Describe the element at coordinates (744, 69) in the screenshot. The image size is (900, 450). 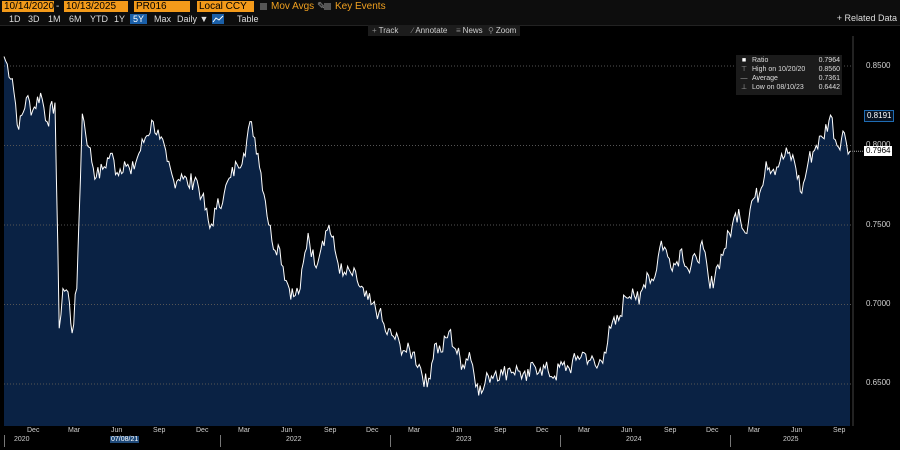
I see `high-marker-icon: ⊤` at that location.